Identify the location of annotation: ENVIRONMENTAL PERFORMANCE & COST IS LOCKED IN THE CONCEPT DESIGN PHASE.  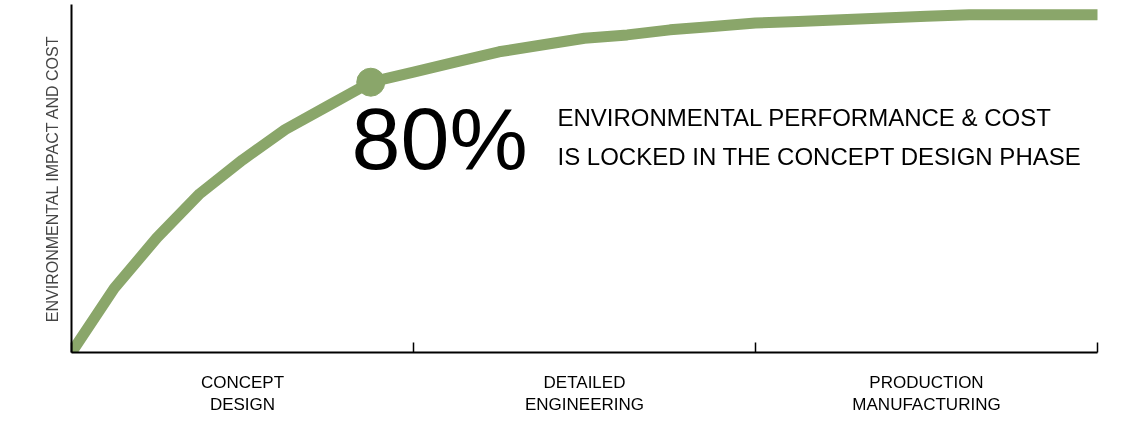
(819, 137).